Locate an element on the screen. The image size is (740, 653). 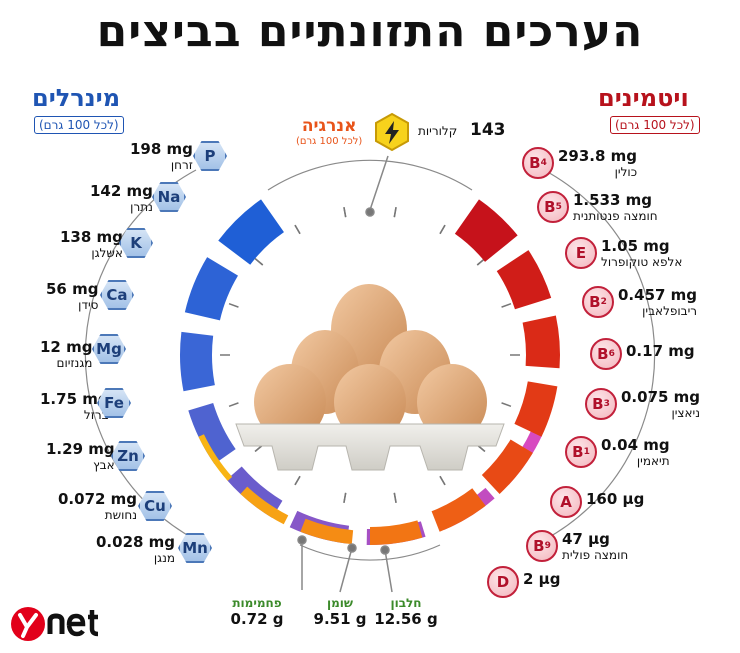
vitamin-row: 0.04 mg תיאמין is located at coordinates (635, 452).